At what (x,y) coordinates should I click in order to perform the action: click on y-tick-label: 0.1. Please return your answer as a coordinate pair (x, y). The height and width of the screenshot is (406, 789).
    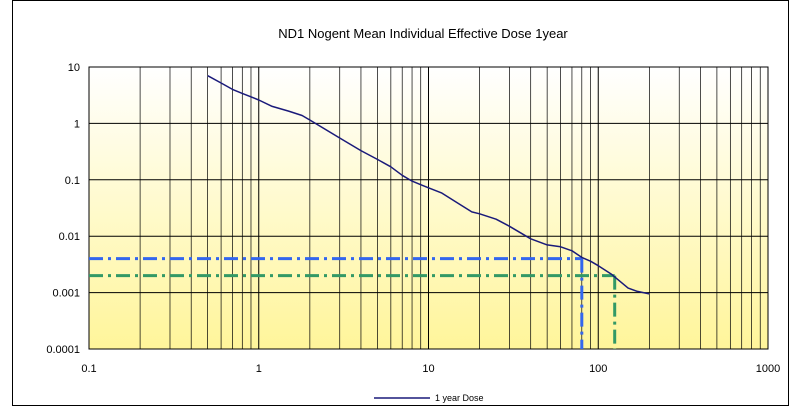
    Looking at the image, I should click on (72, 181).